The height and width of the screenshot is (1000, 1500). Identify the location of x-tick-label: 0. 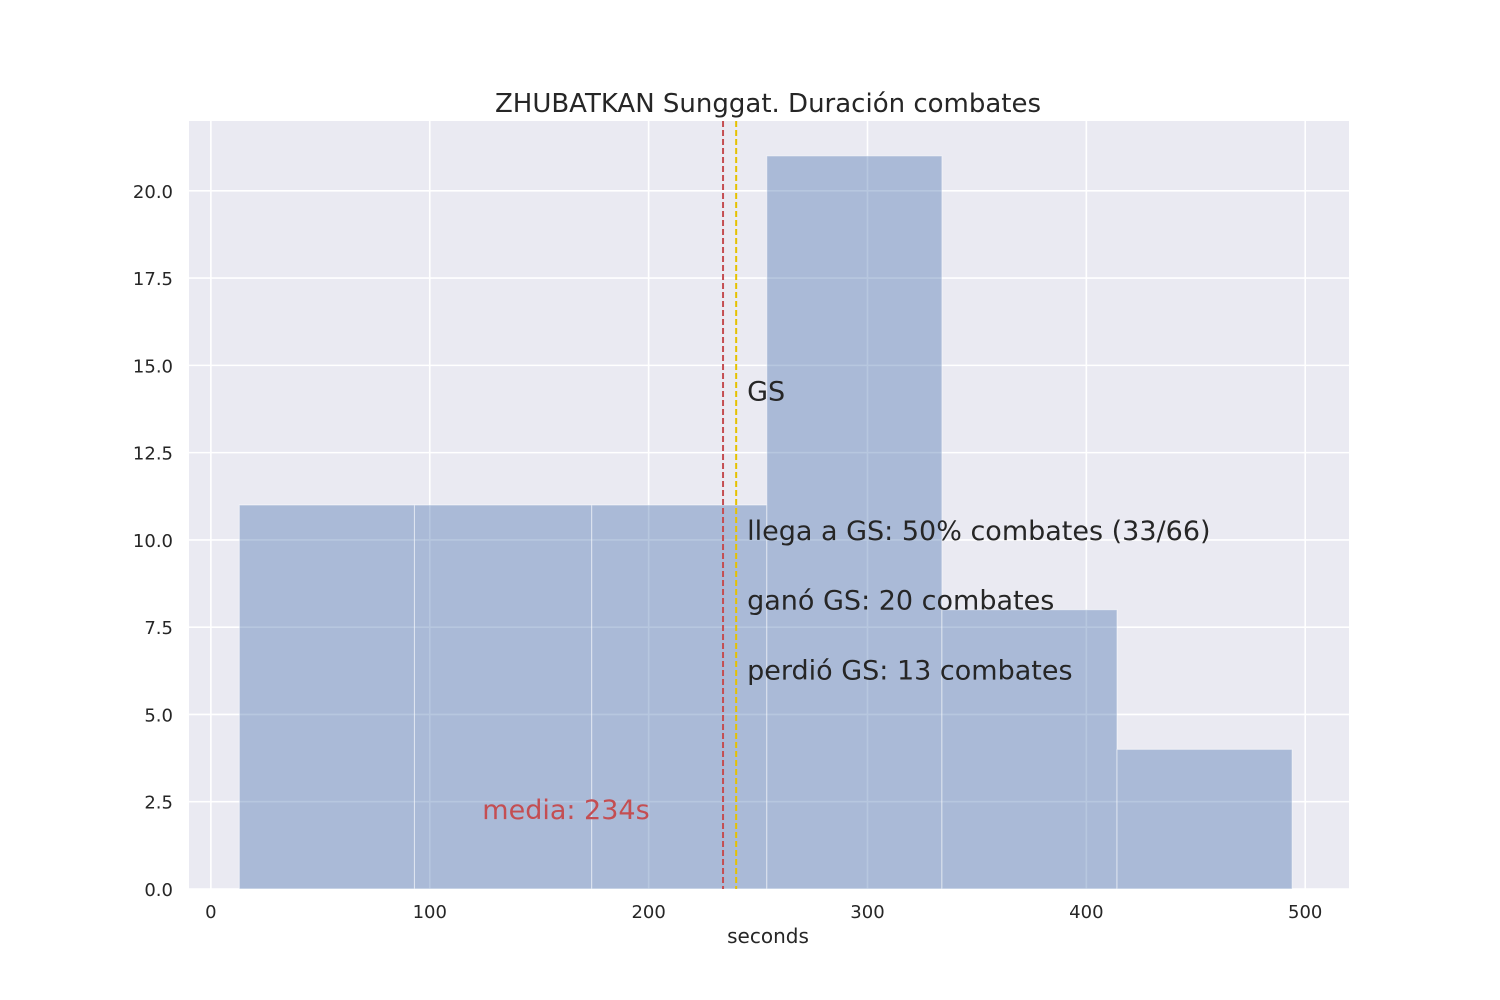
(210, 912).